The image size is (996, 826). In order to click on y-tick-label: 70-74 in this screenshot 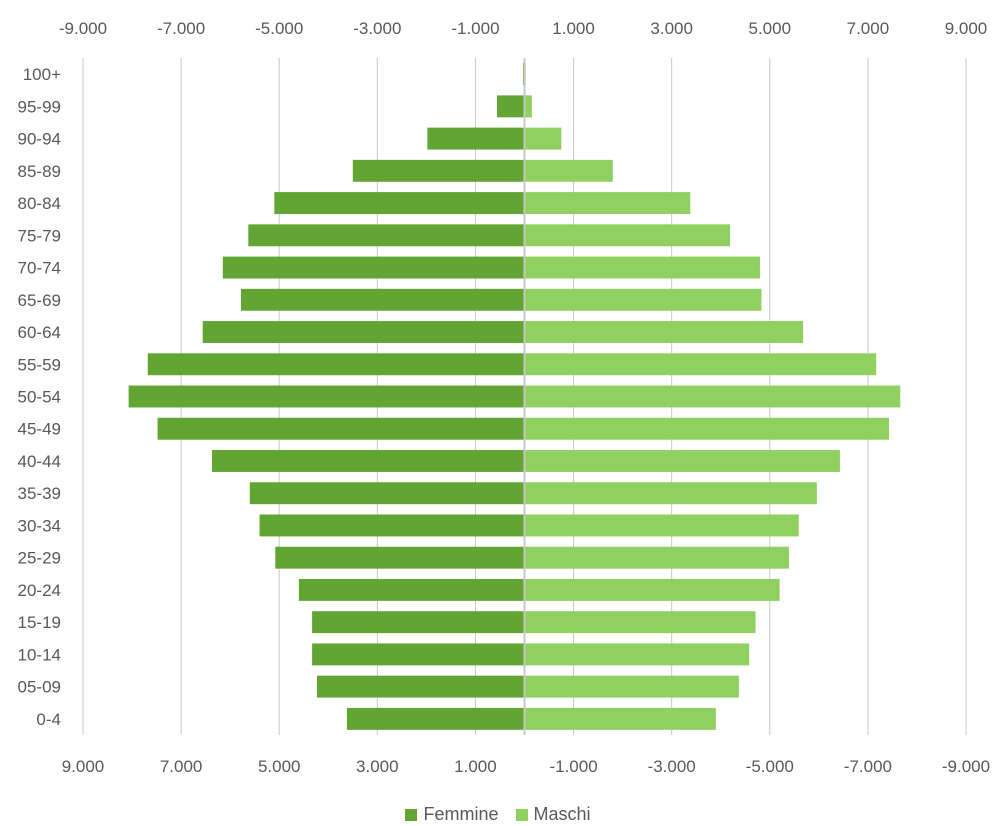, I will do `click(39, 268)`.